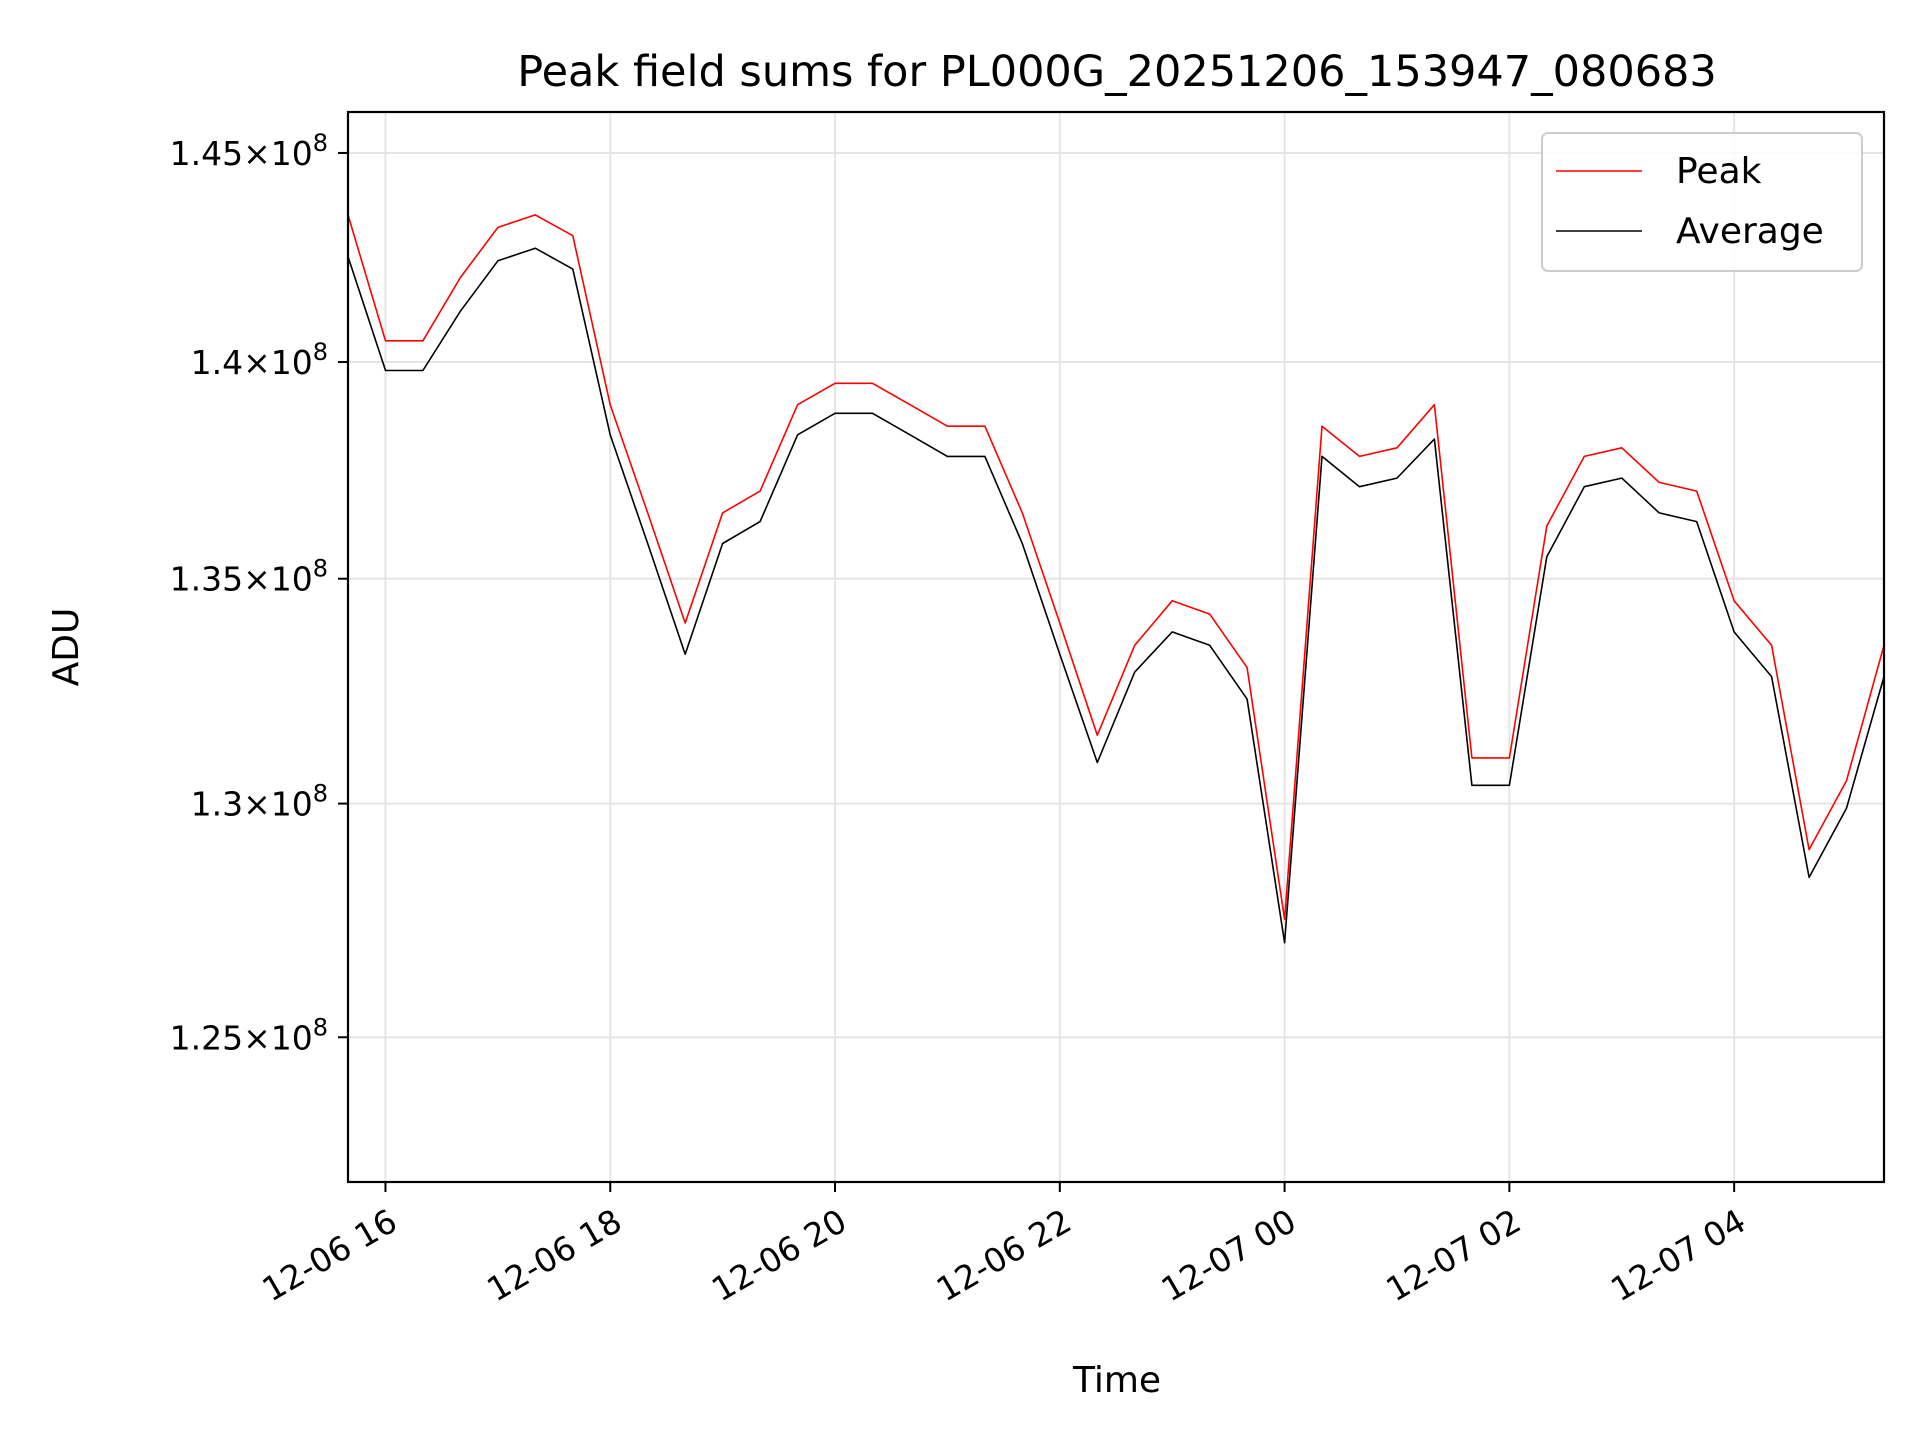  I want to click on legend-label-average: Average, so click(1750, 231).